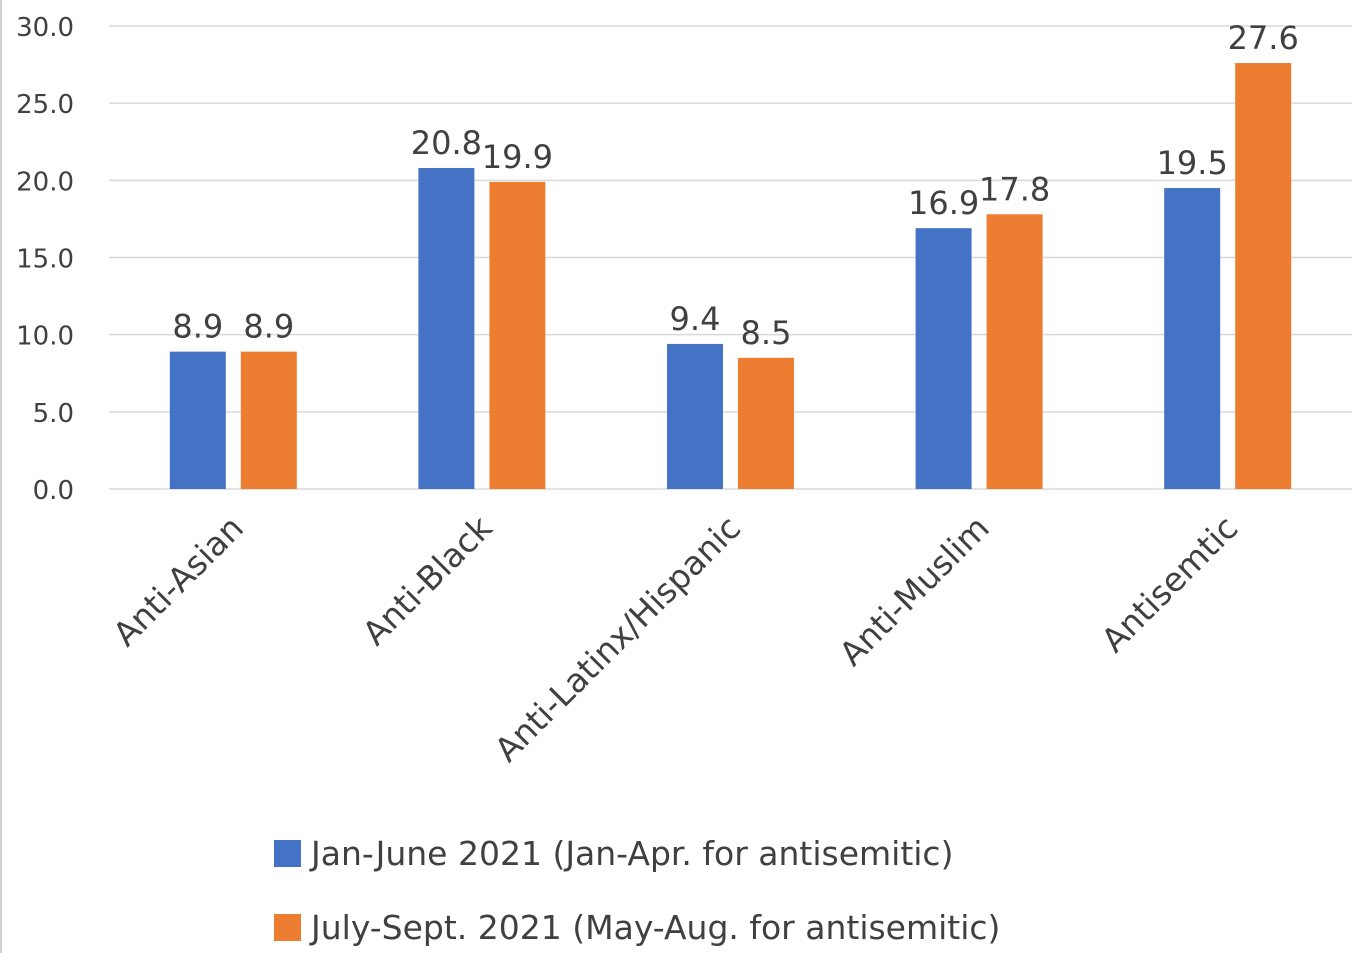 The image size is (1362, 953). Describe the element at coordinates (1192, 163) in the screenshot. I see `data-label: 19.5` at that location.